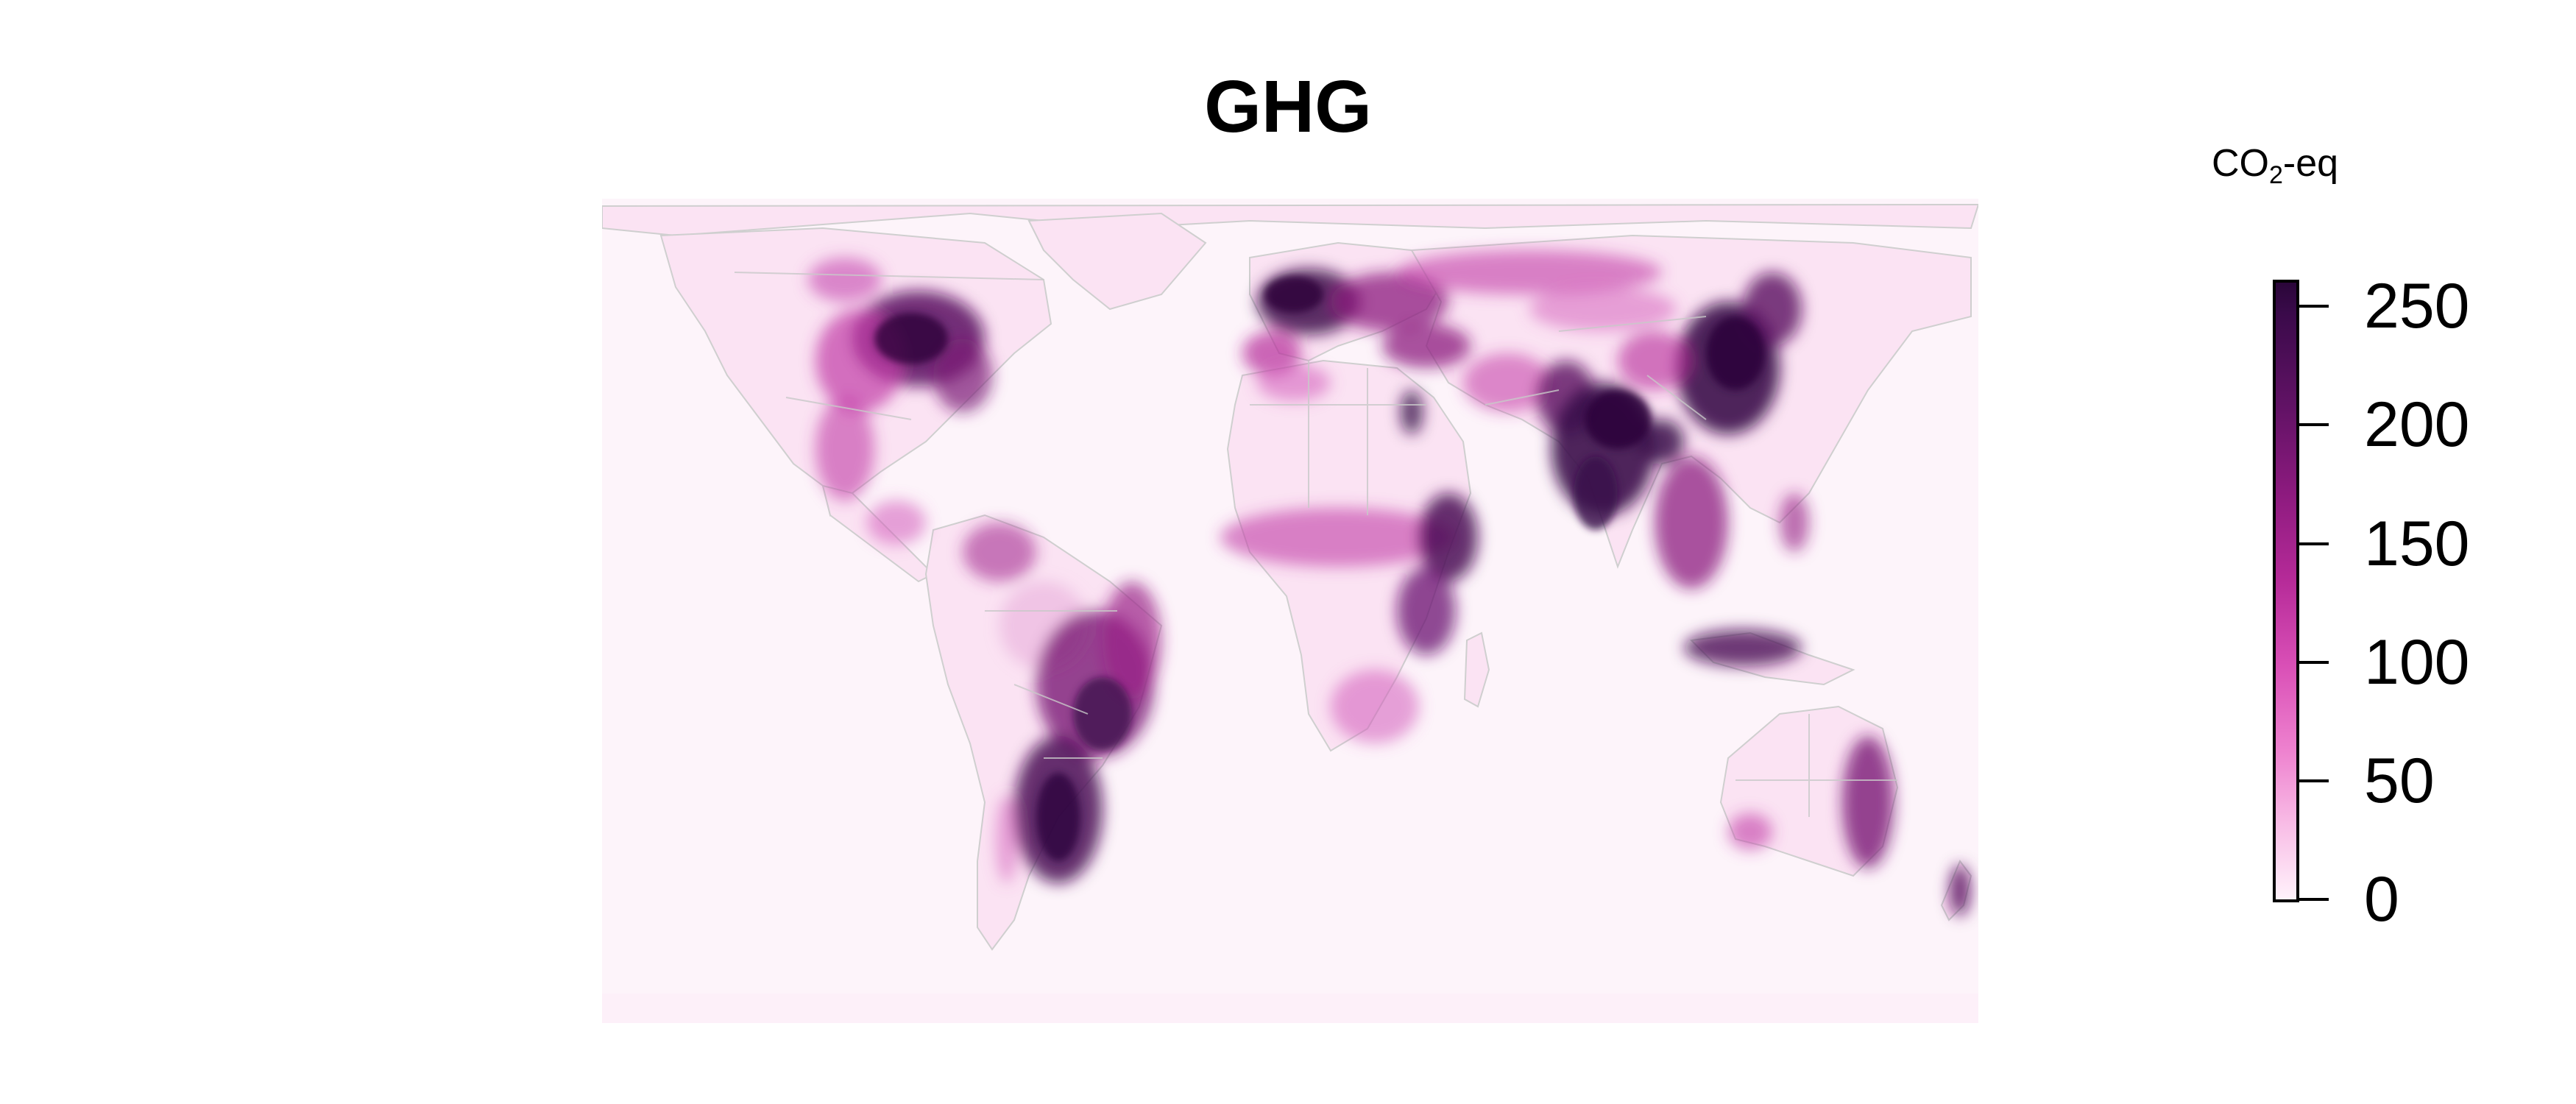 The width and height of the screenshot is (2576, 1104). I want to click on border-us-canada, so click(889, 276).